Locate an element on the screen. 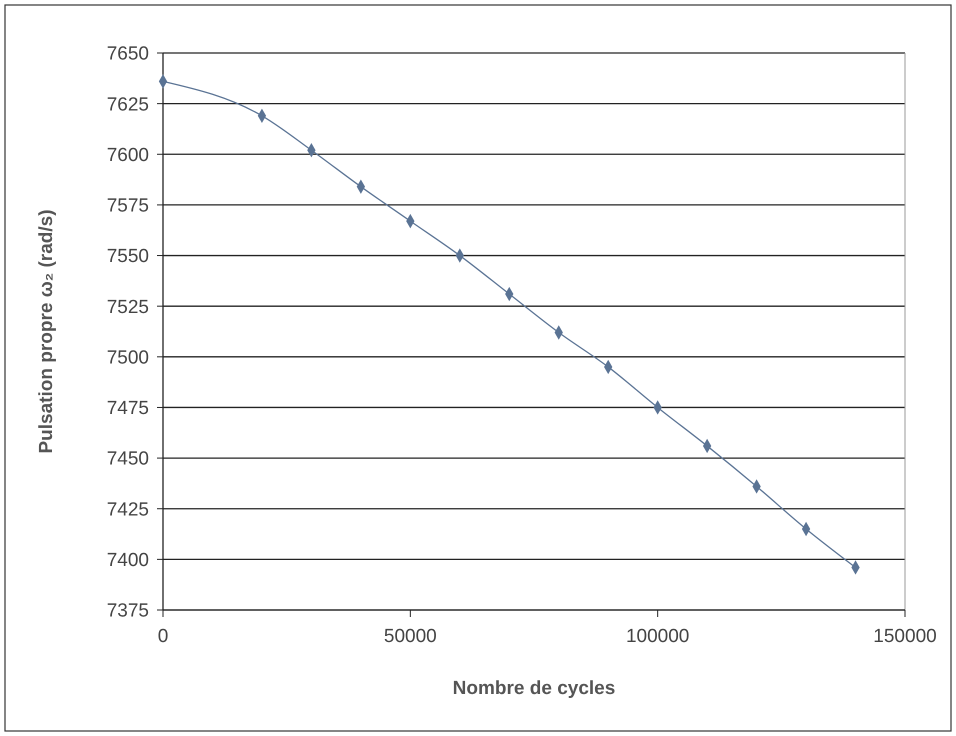 The height and width of the screenshot is (736, 956). x-tick-label: 0 is located at coordinates (163, 636).